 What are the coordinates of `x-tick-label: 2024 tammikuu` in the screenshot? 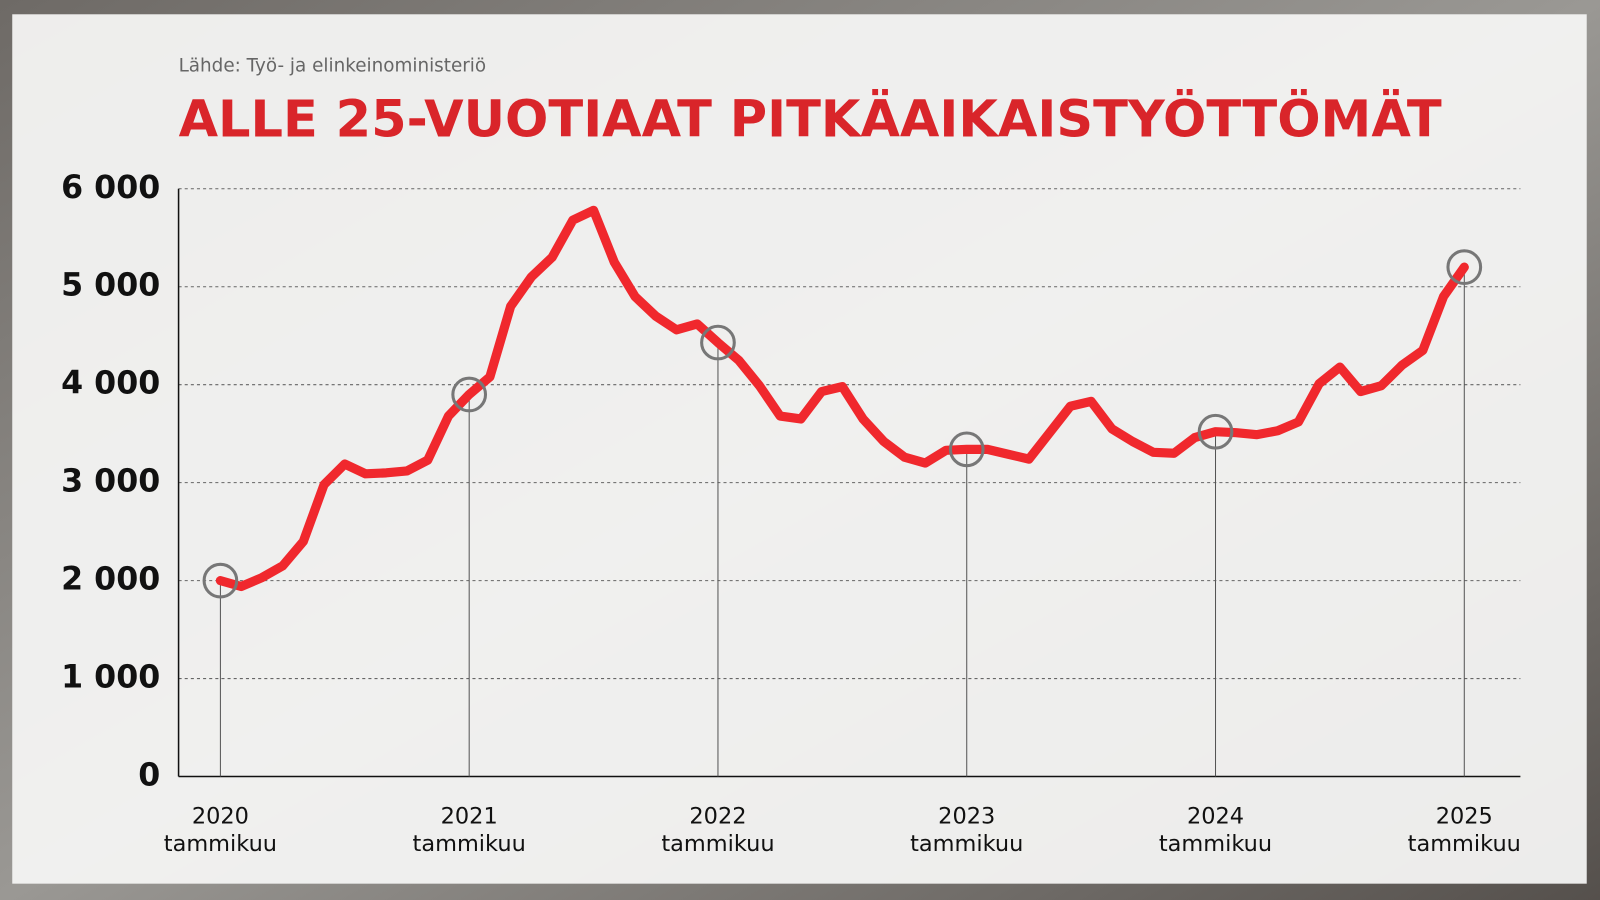 It's located at (1215, 830).